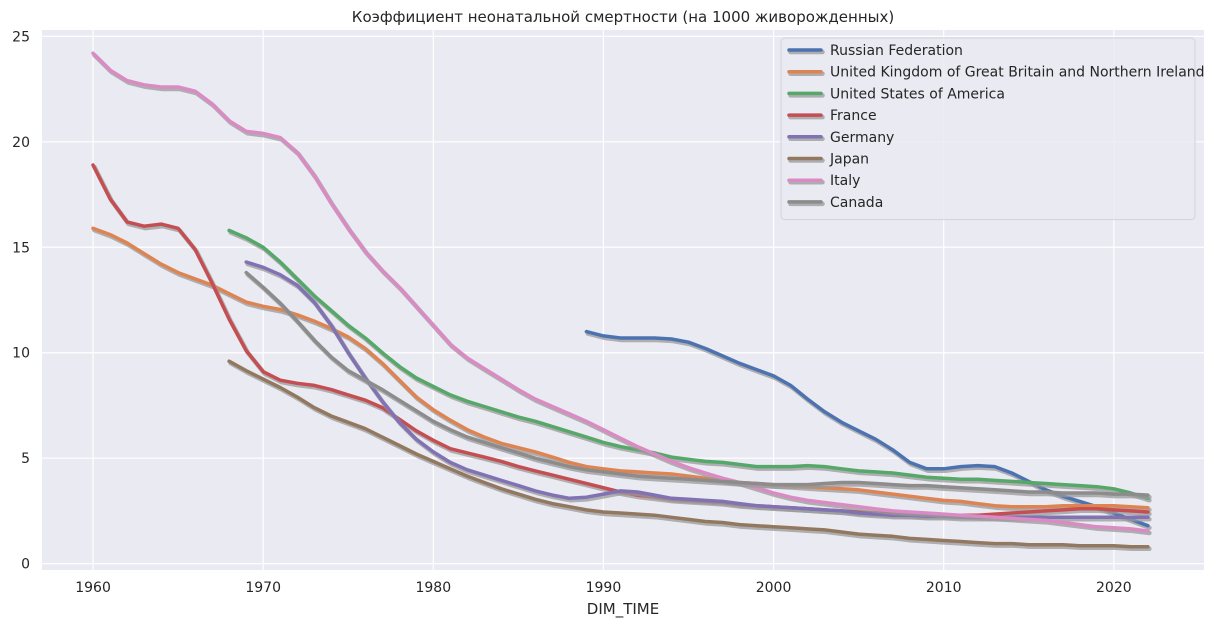 The width and height of the screenshot is (1212, 627). Describe the element at coordinates (21, 37) in the screenshot. I see `y-tick-label: 25` at that location.